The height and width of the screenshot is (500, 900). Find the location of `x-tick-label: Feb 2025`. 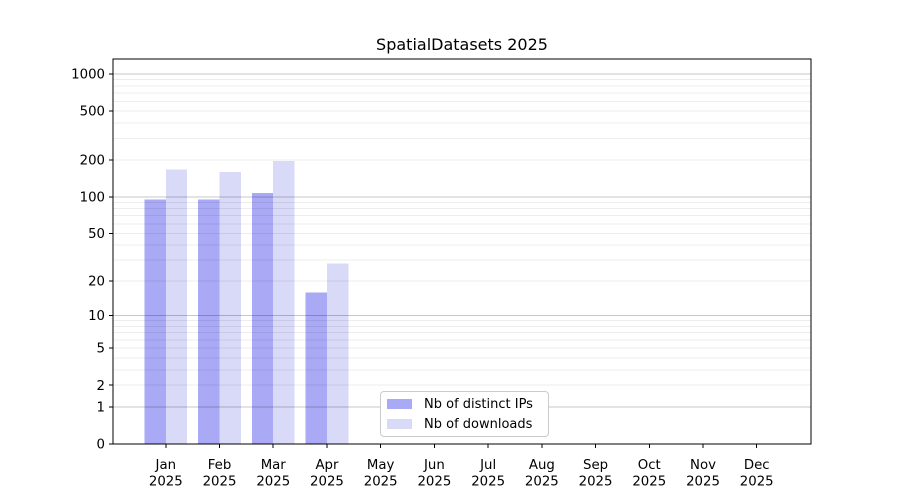

x-tick-label: Feb 2025 is located at coordinates (220, 474).